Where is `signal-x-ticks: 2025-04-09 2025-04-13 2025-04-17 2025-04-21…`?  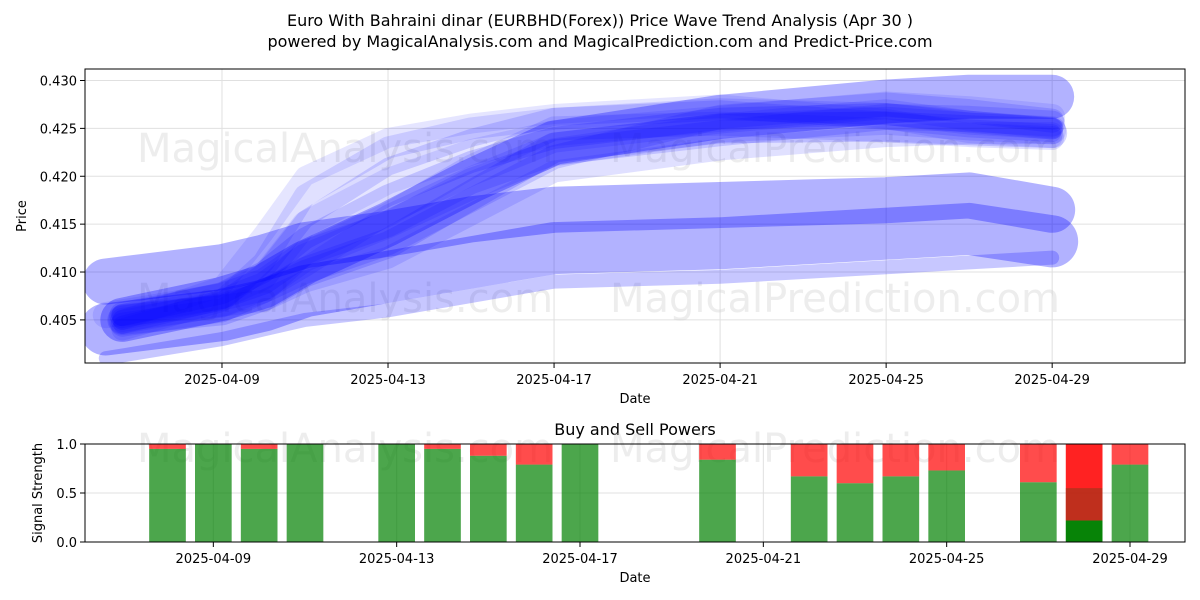
signal-x-ticks: 2025-04-09 2025-04-13 2025-04-17 2025-04-21… is located at coordinates (672, 554).